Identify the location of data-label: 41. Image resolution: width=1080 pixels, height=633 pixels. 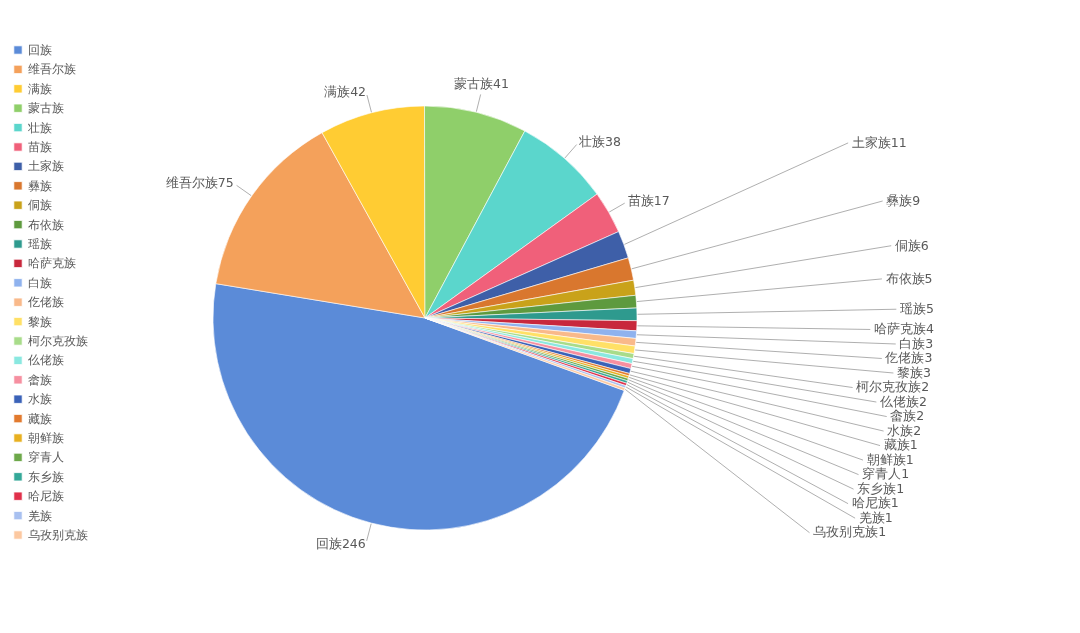
(501, 83).